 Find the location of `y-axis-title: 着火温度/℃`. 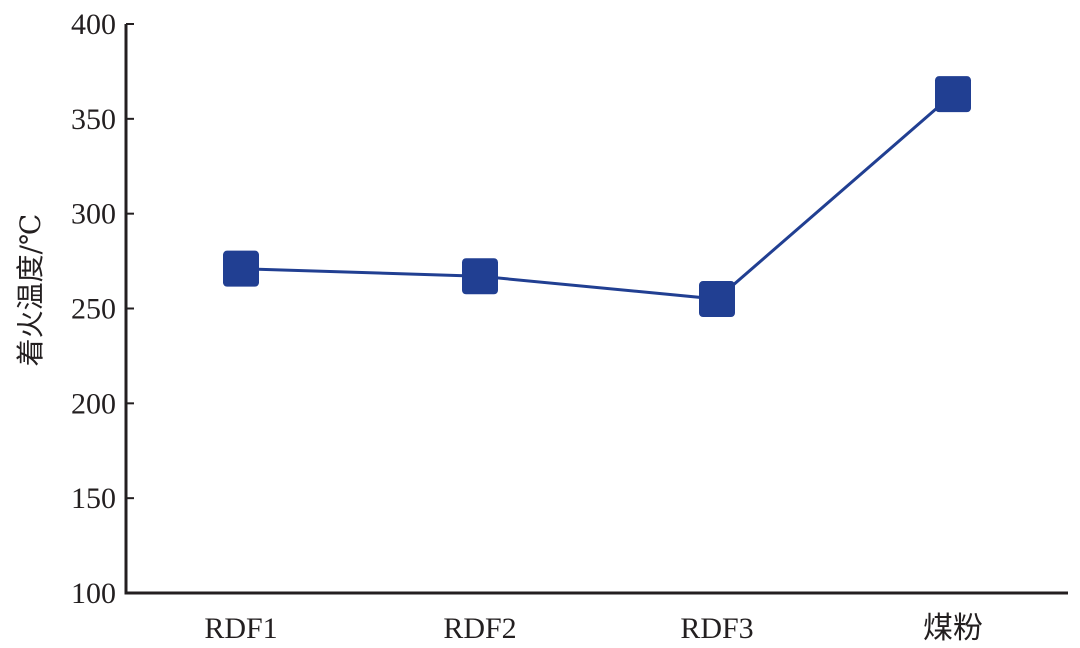

y-axis-title: 着火温度/℃ is located at coordinates (30, 290).